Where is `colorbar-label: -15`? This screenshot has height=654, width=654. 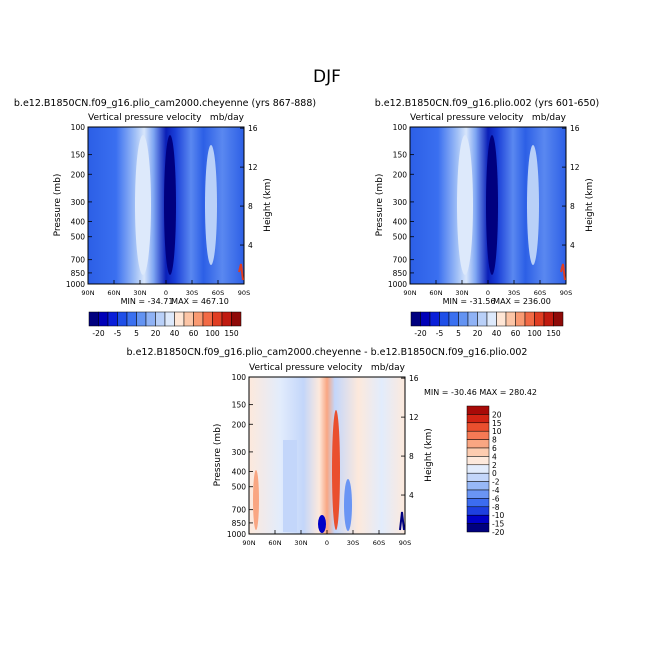
colorbar-label: -15 is located at coordinates (498, 524).